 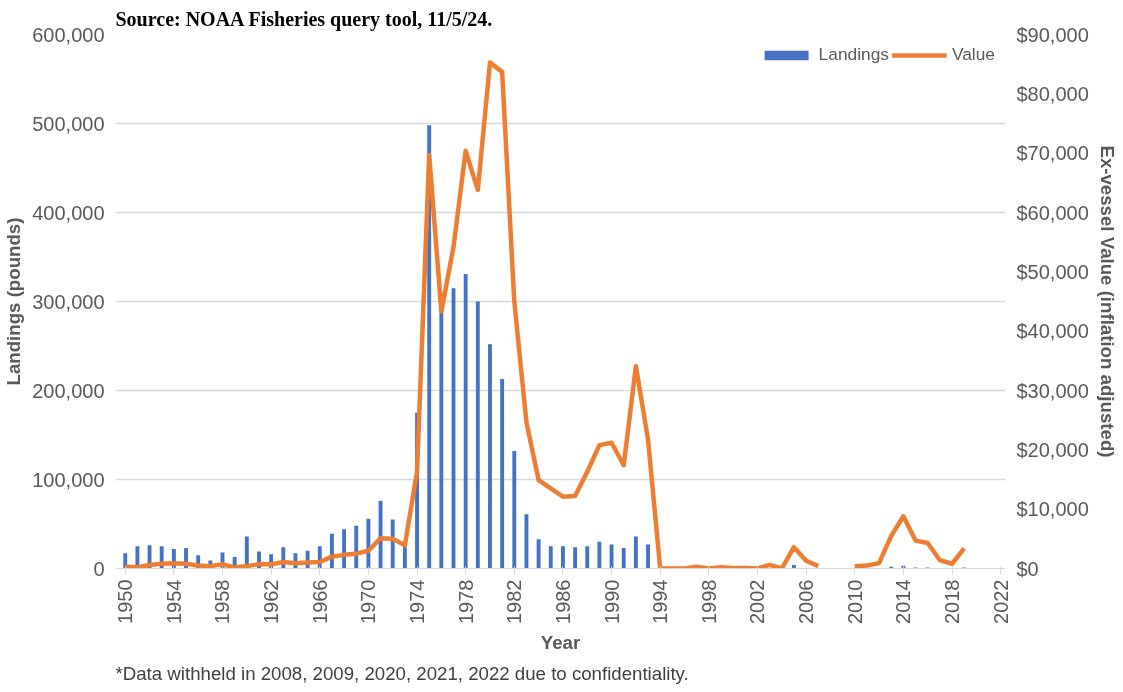 What do you see at coordinates (304, 19) in the screenshot?
I see `chart-title: Source: NOAA Fisheries query tool, 11/5/24.` at bounding box center [304, 19].